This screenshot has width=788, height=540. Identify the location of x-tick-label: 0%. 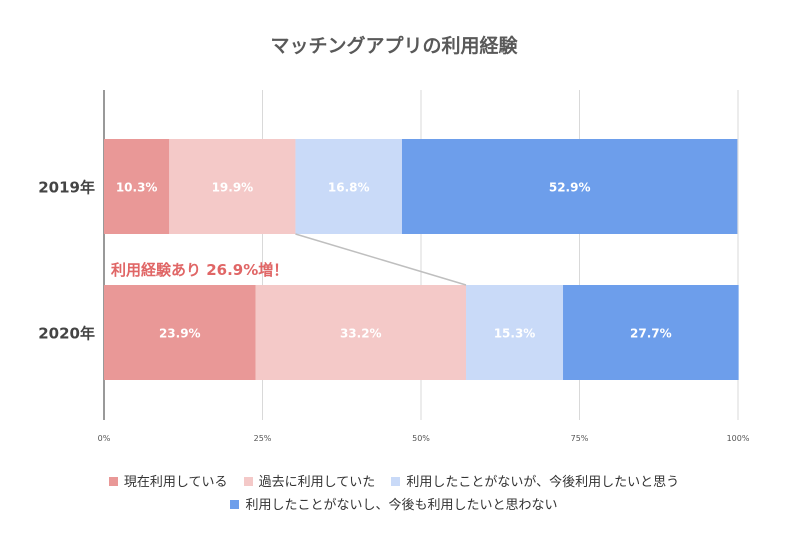
(104, 438).